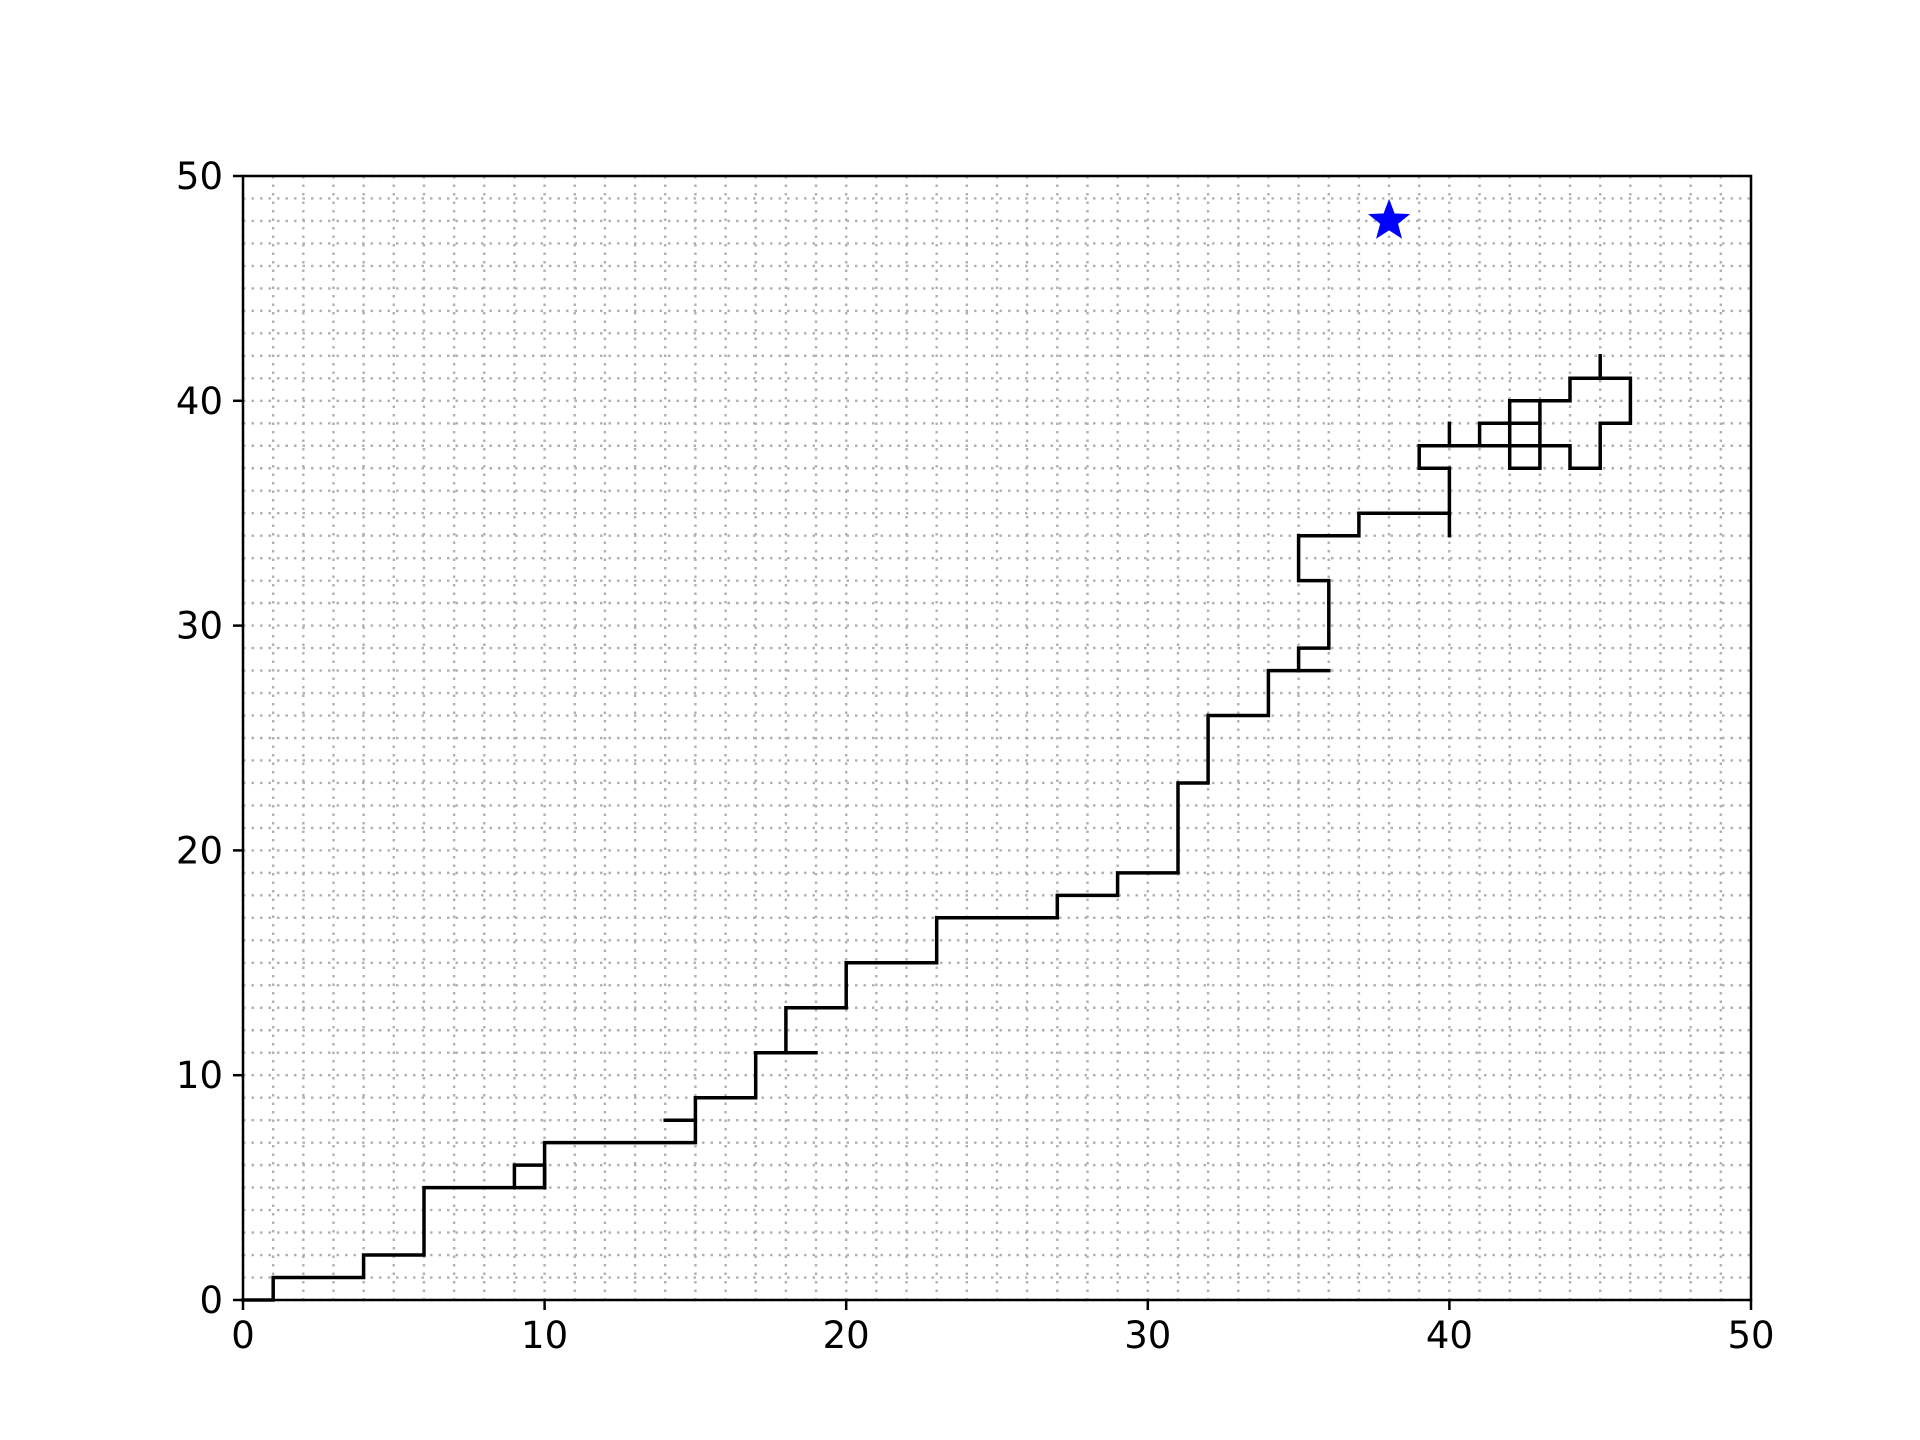 Image resolution: width=1920 pixels, height=1440 pixels. Describe the element at coordinates (199, 626) in the screenshot. I see `y-tick-label: 30` at that location.